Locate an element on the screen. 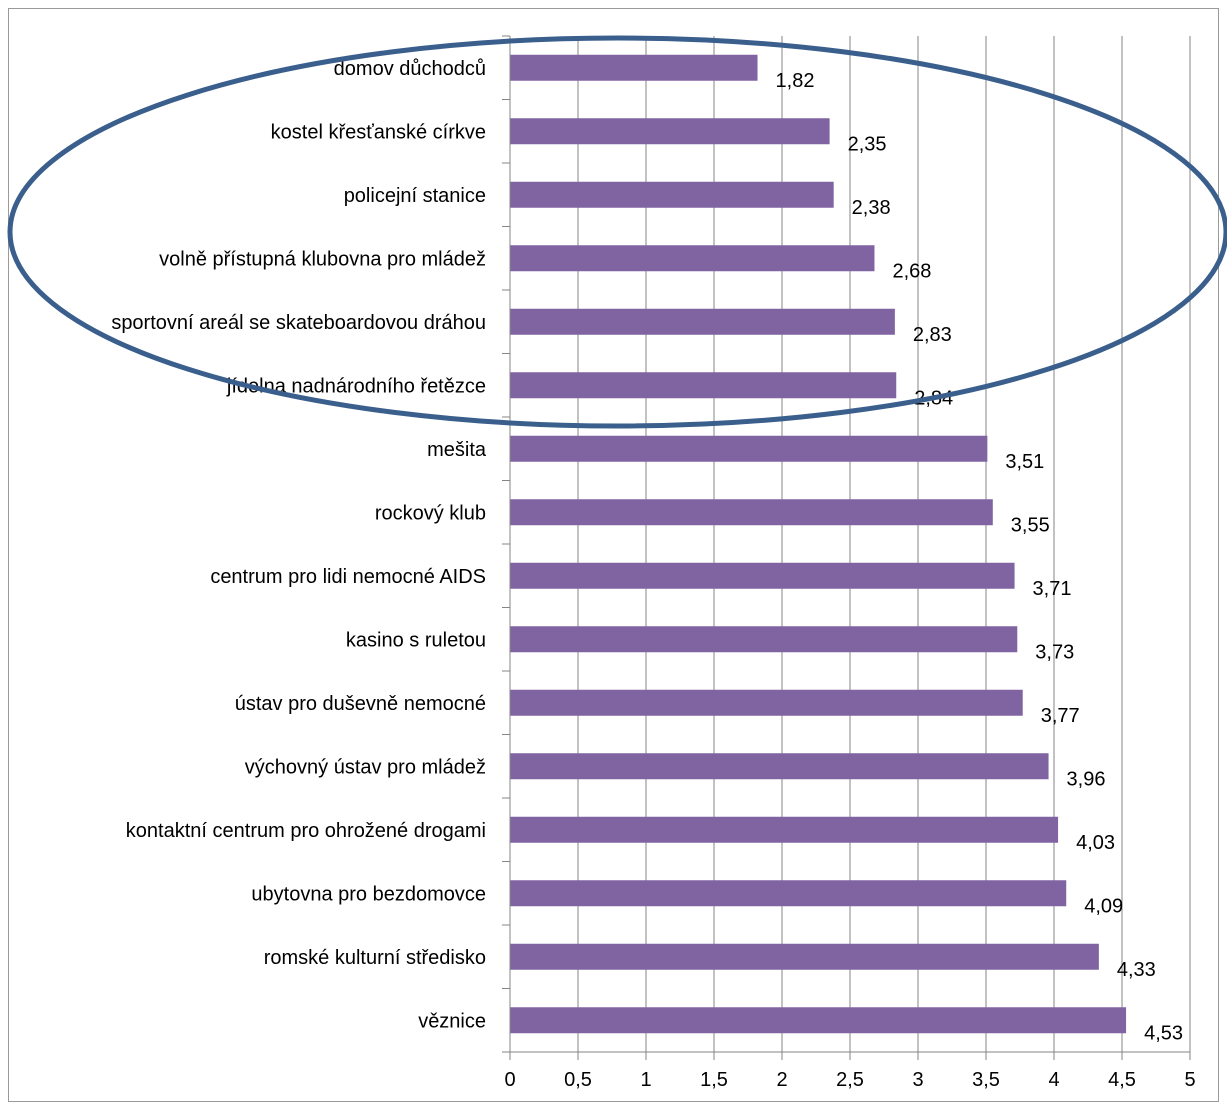  category-label: jídelna nadnárodního řetězce is located at coordinates (356, 386).